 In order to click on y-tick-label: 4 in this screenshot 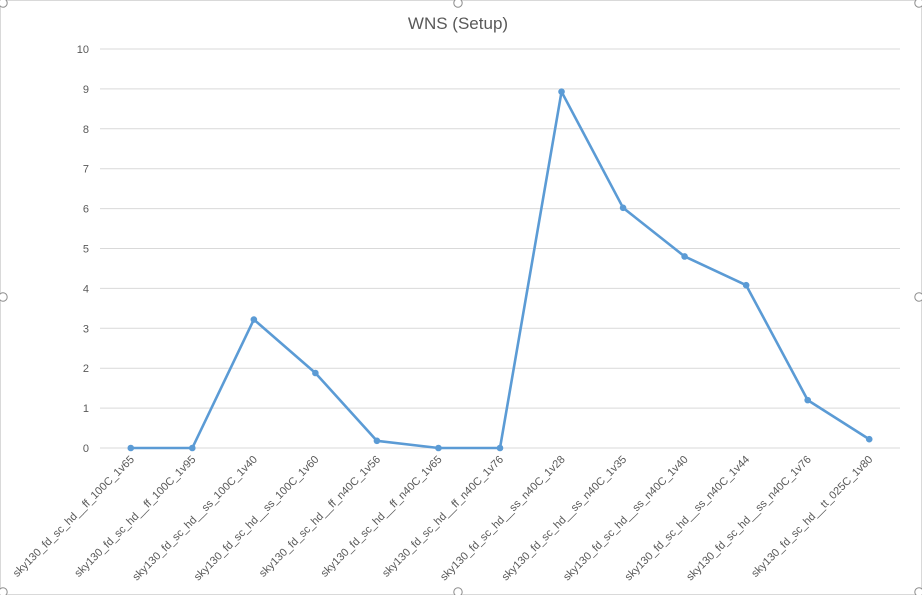, I will do `click(86, 289)`.